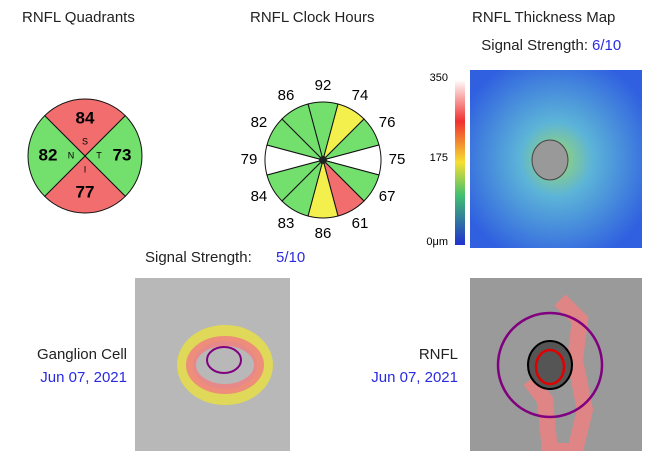 This screenshot has width=649, height=451. Describe the element at coordinates (414, 377) in the screenshot. I see `rnfl-date: Jun 07, 2021` at that location.